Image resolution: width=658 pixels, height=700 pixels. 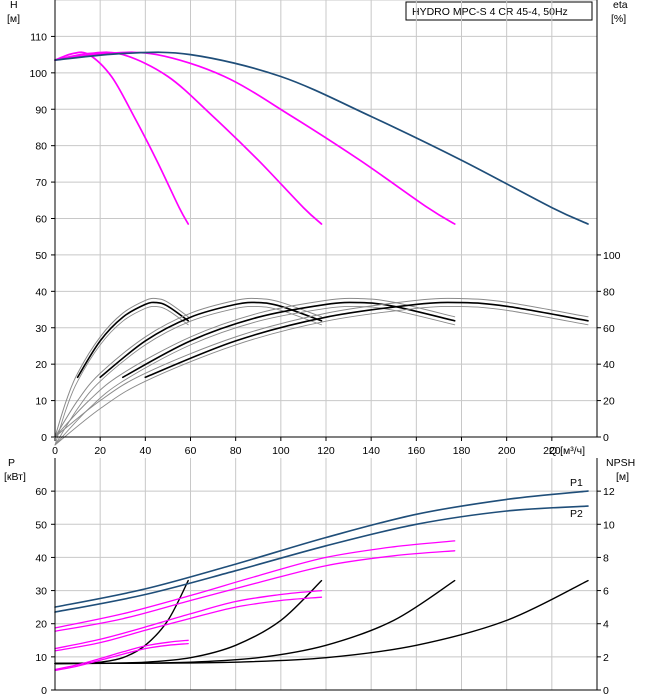 I want to click on tick-label-h-90: 90, so click(x=41, y=110).